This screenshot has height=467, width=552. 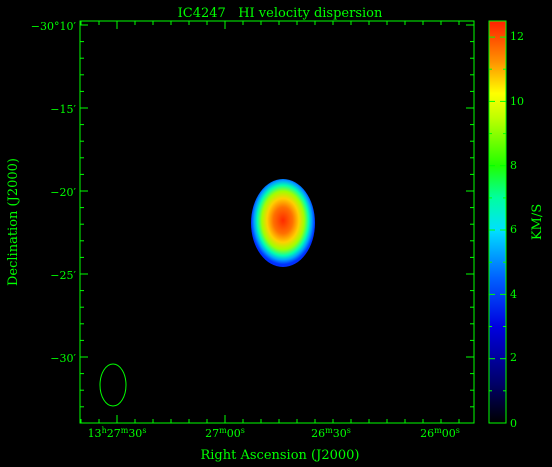 What do you see at coordinates (513, 423) in the screenshot?
I see `colorbar-tick-0: 0` at bounding box center [513, 423].